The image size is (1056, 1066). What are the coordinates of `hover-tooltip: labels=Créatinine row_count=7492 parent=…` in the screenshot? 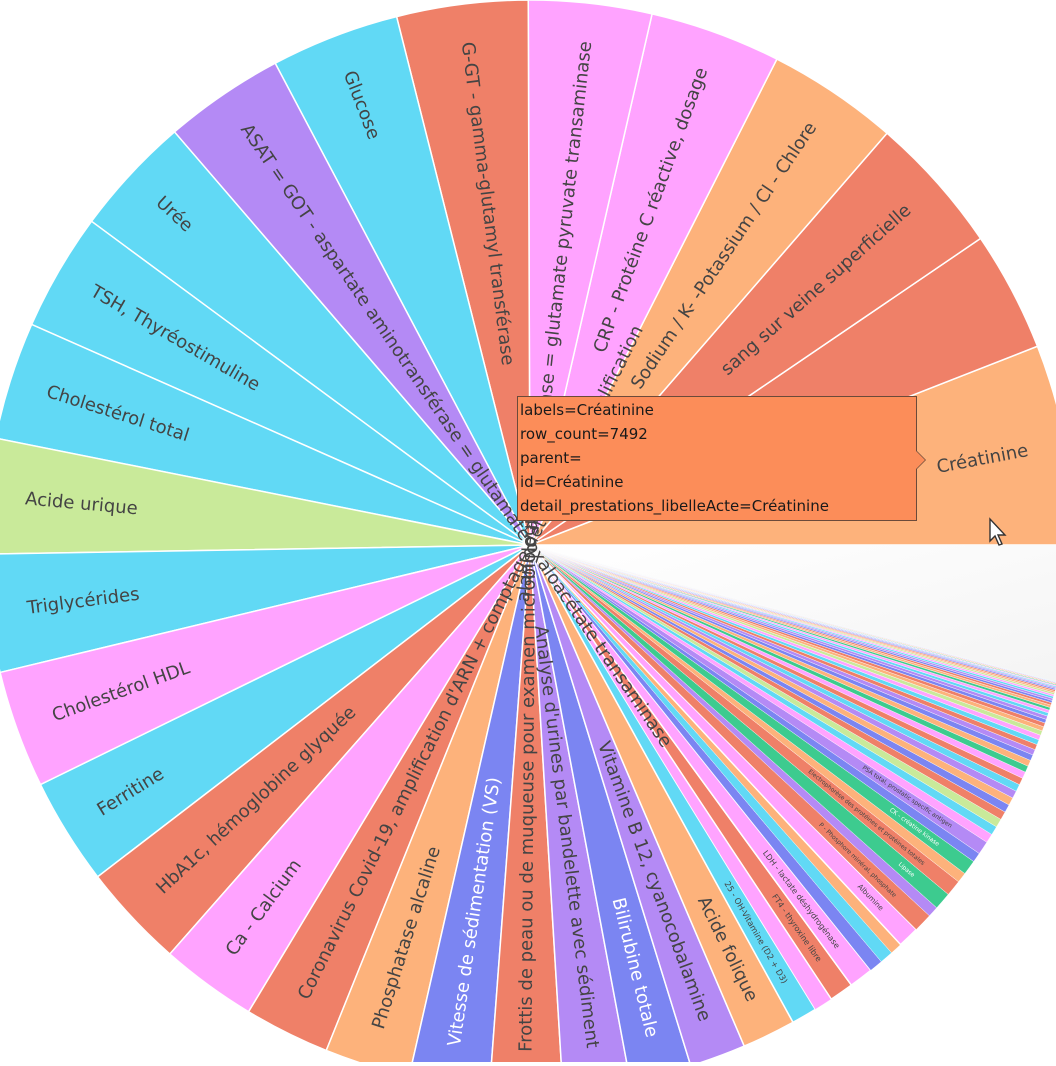 It's located at (721, 458).